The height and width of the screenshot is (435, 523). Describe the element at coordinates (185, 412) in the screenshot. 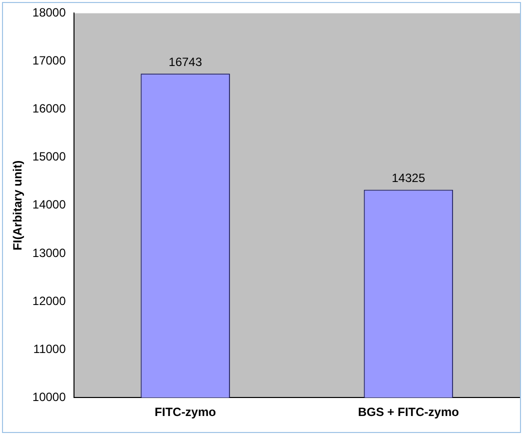

I see `x-tick-label: FITC-zymo` at that location.